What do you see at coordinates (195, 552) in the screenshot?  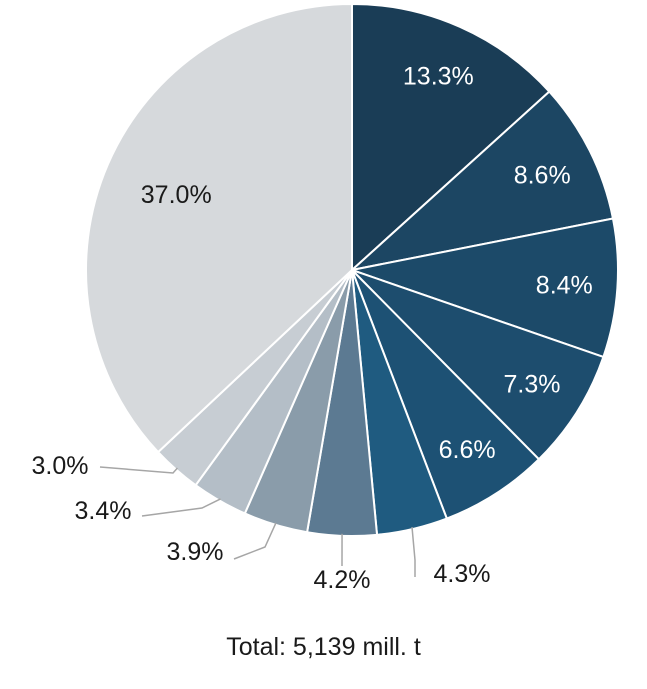 I see `slice-label-8: 3.9%` at bounding box center [195, 552].